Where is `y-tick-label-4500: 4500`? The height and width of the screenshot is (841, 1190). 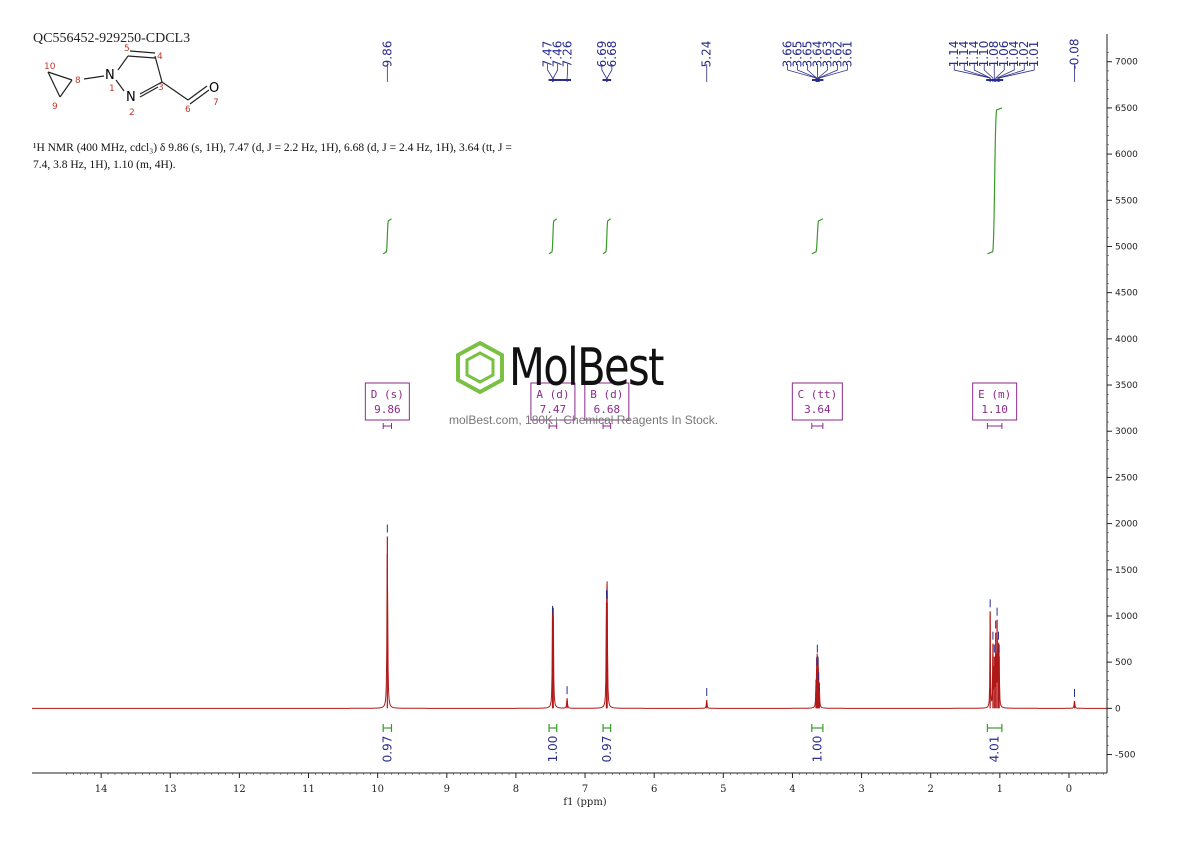 y-tick-label-4500: 4500 is located at coordinates (1126, 294).